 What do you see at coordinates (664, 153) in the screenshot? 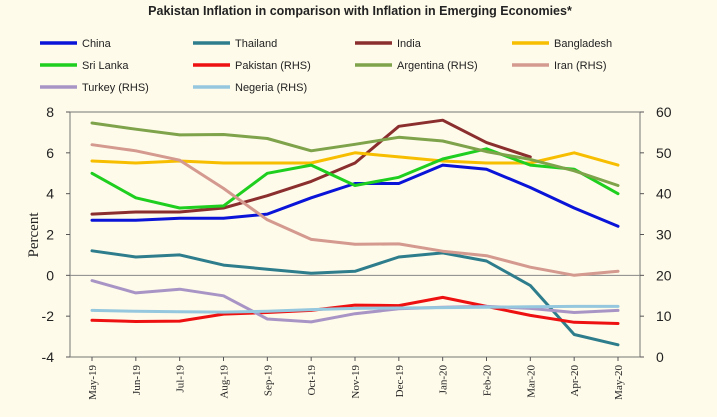
I see `y-right-tick-label: 50` at bounding box center [664, 153].